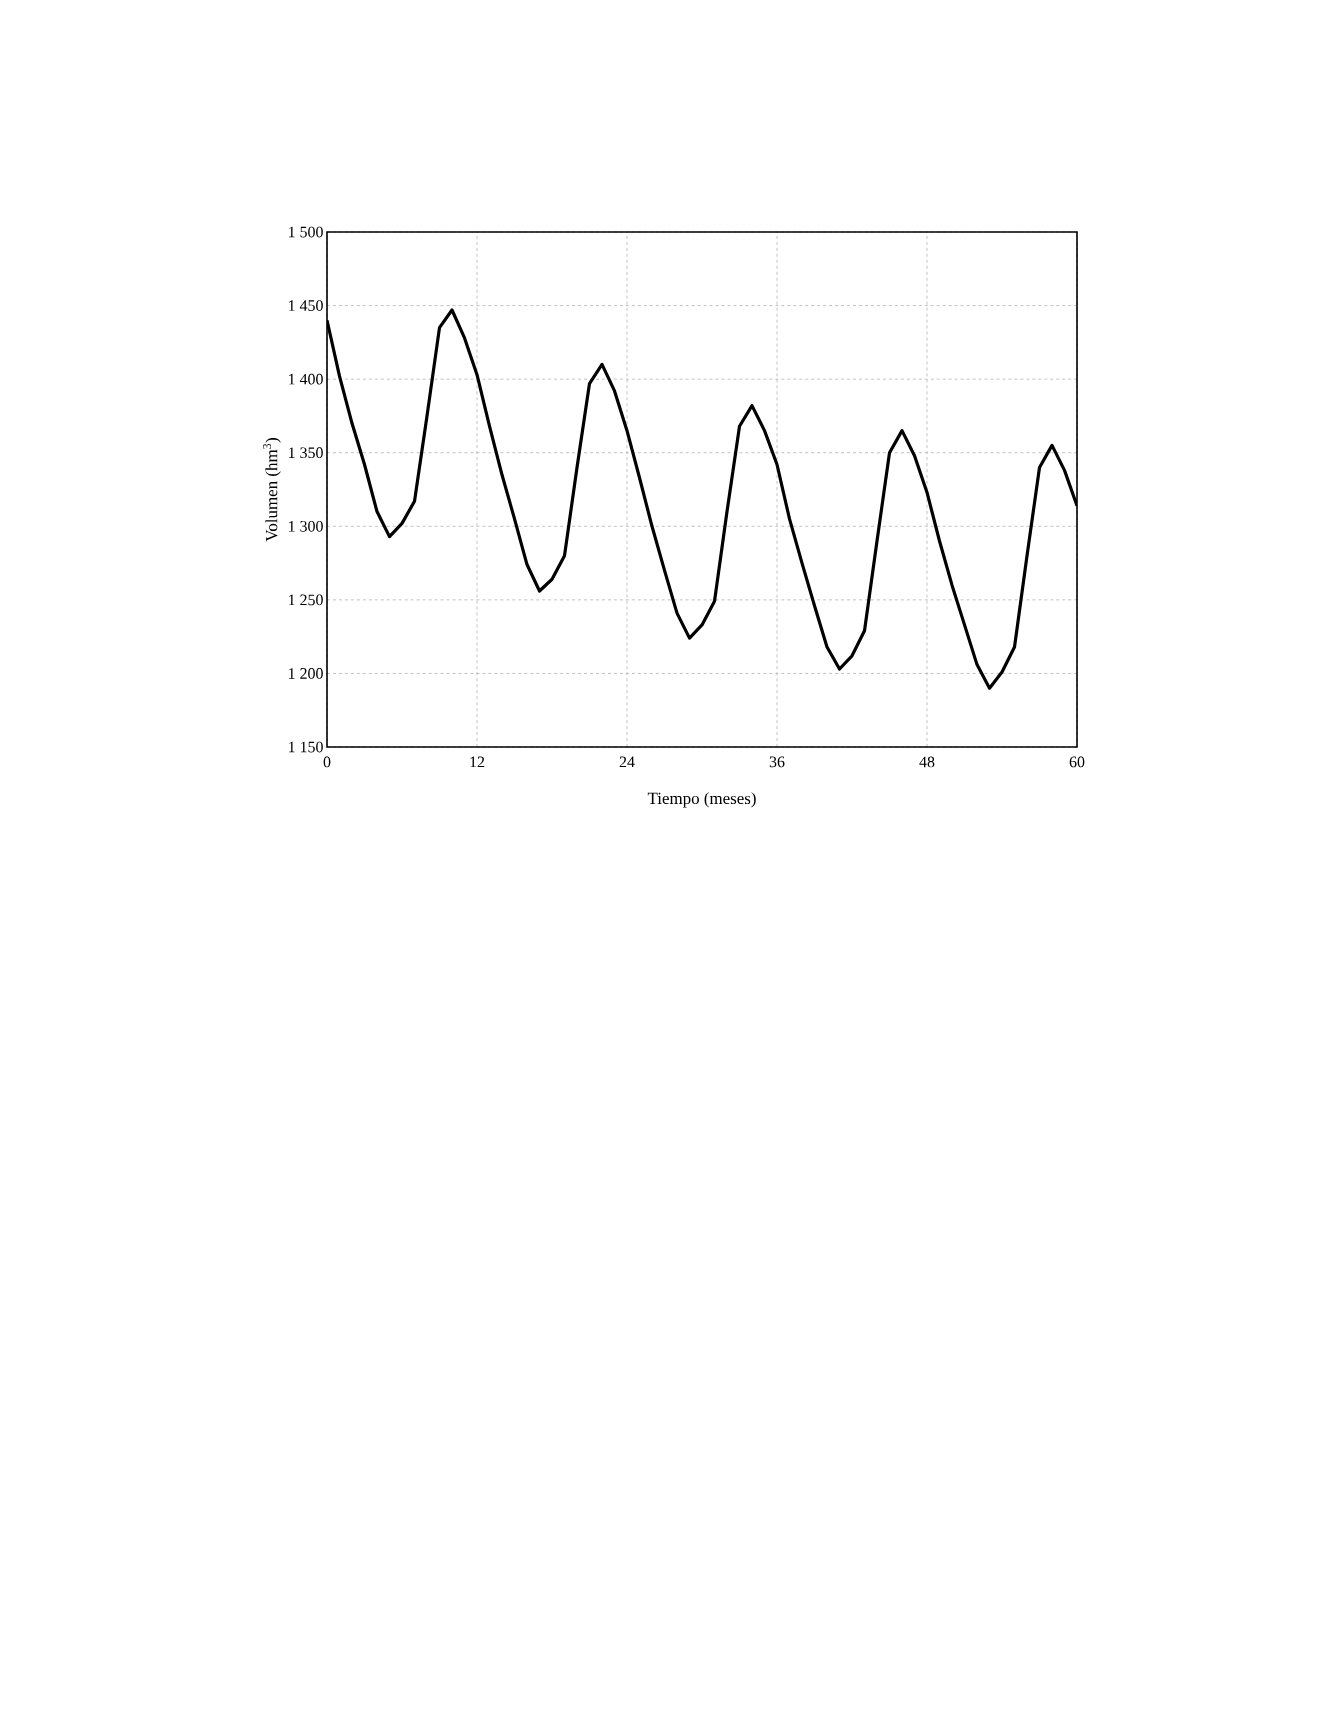 Image resolution: width=1338 pixels, height=1731 pixels. Describe the element at coordinates (627, 762) in the screenshot. I see `x-tick-label: 24` at that location.